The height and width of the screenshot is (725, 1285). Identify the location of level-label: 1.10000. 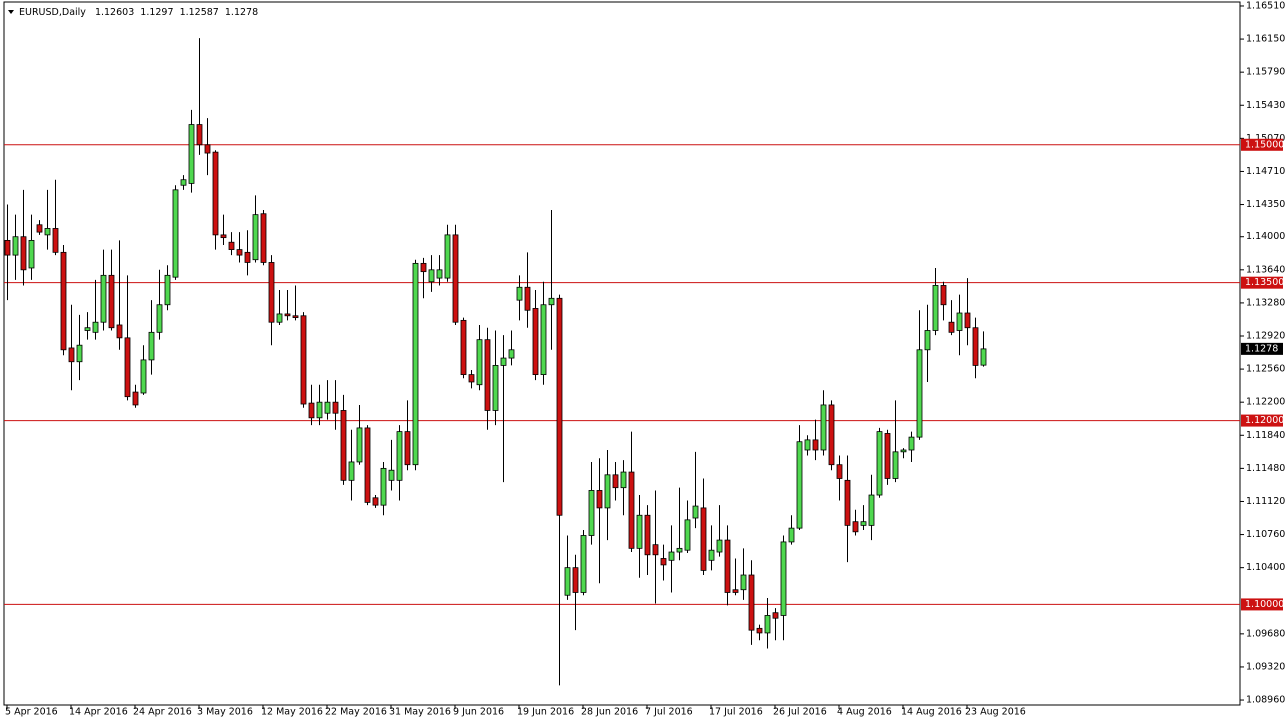
(1264, 604).